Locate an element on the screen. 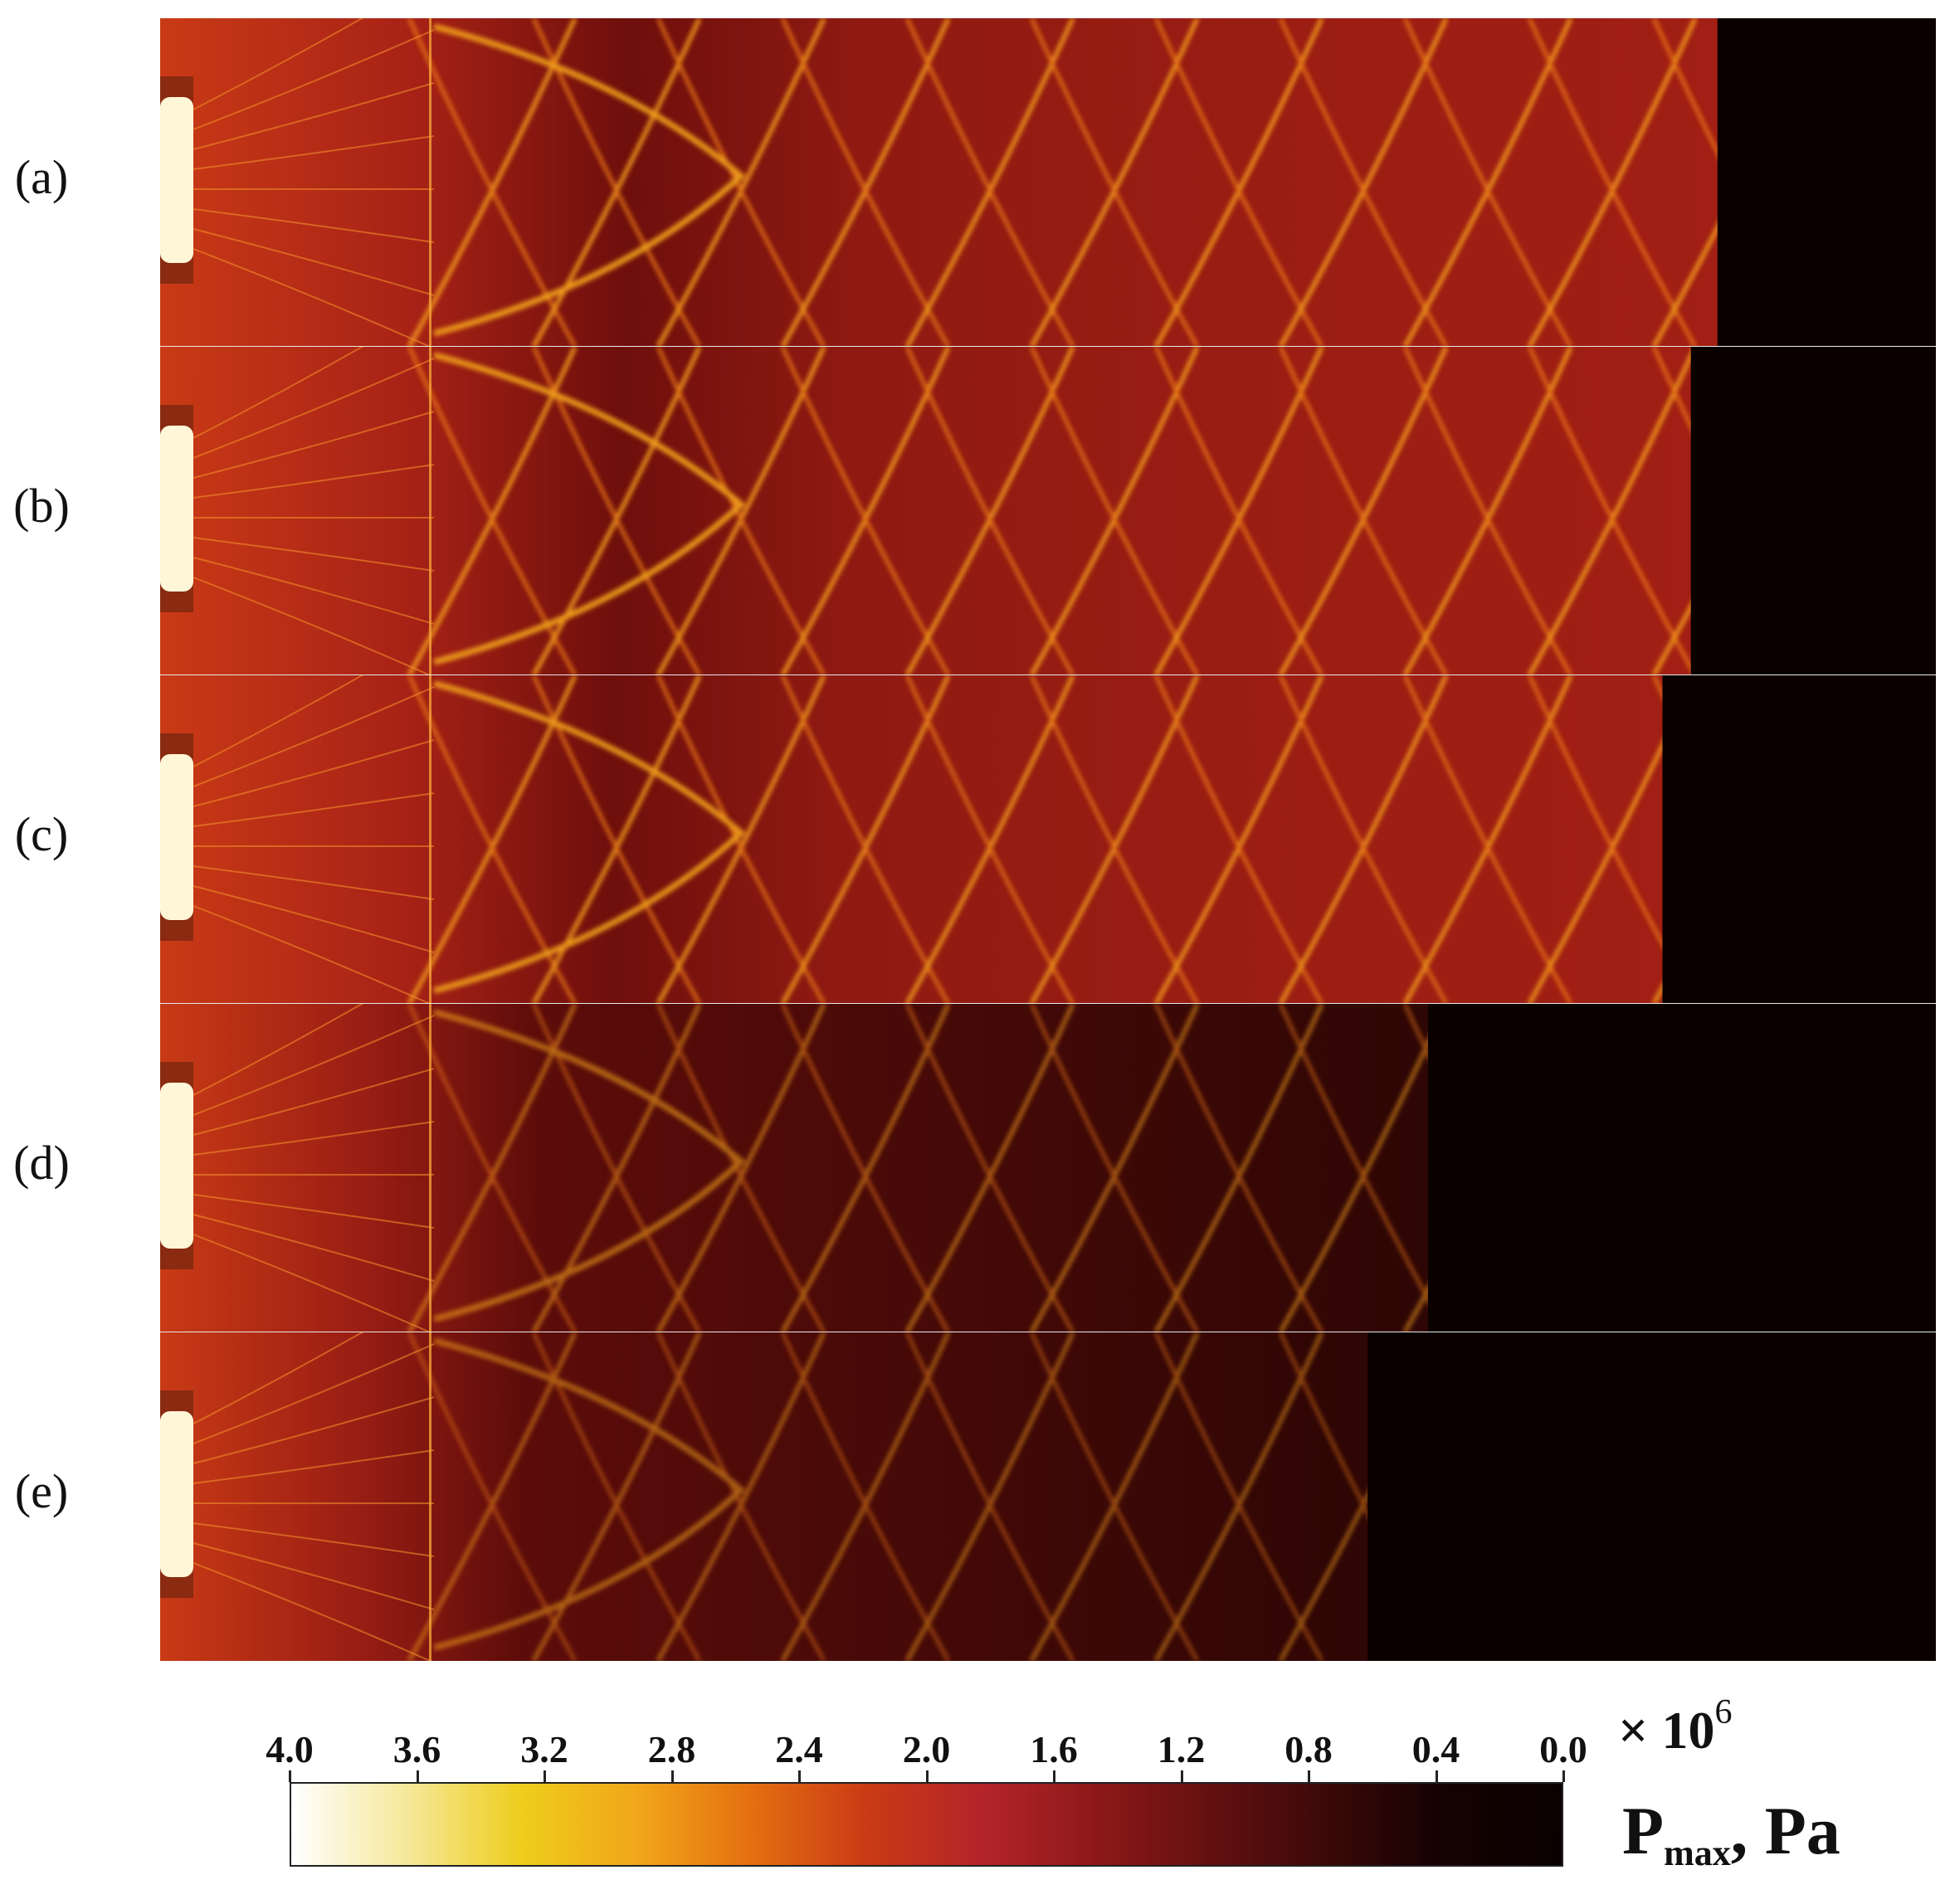 This screenshot has width=1945, height=1904. colorbar-tick-label: 0.8 is located at coordinates (1308, 1749).